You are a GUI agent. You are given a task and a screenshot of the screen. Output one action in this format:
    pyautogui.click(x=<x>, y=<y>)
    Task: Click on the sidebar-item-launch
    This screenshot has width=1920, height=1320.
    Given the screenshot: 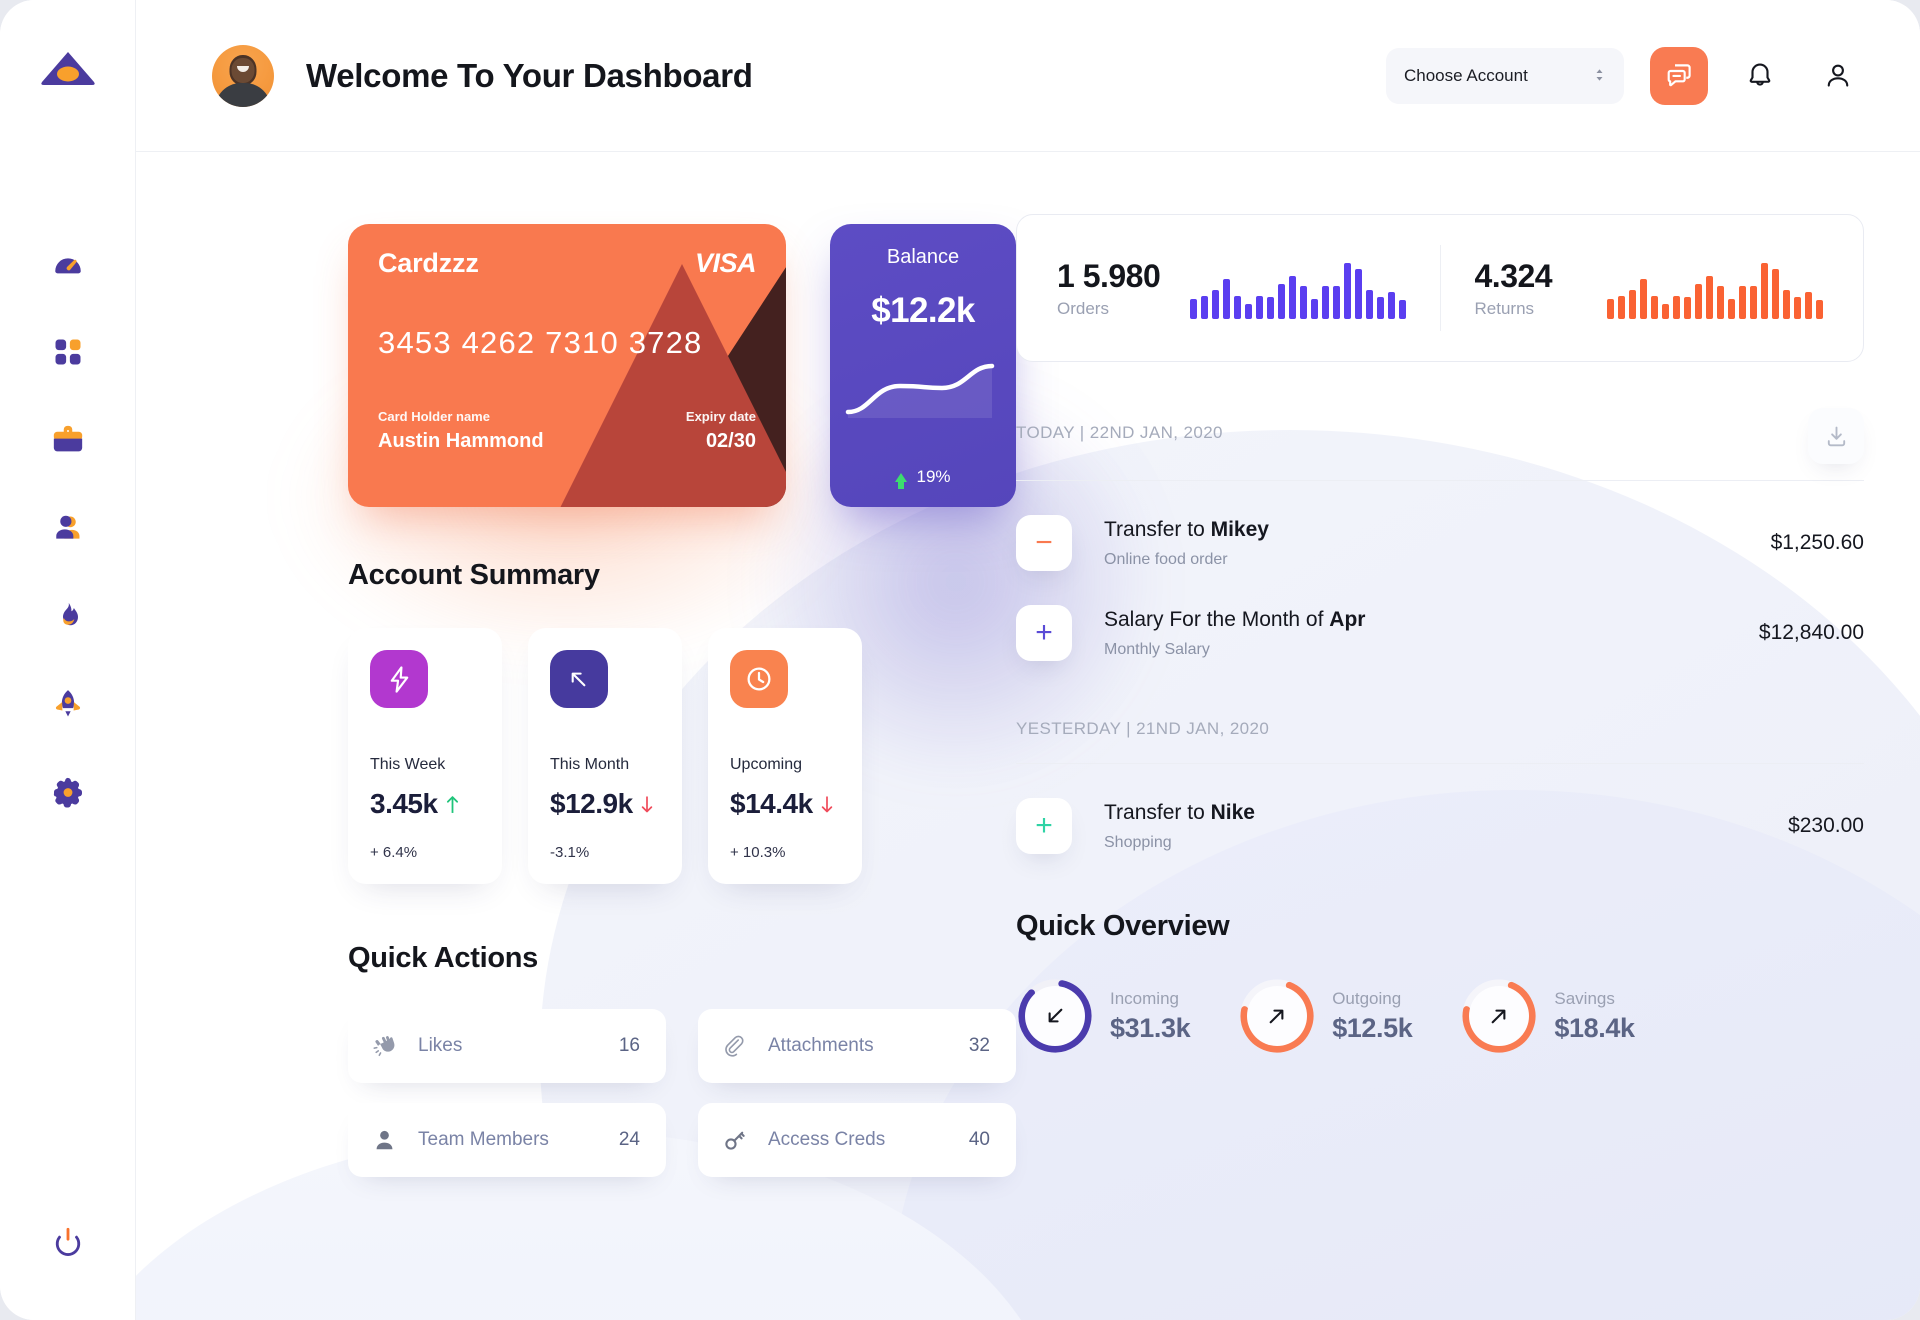 What is the action you would take?
    pyautogui.click(x=68, y=704)
    